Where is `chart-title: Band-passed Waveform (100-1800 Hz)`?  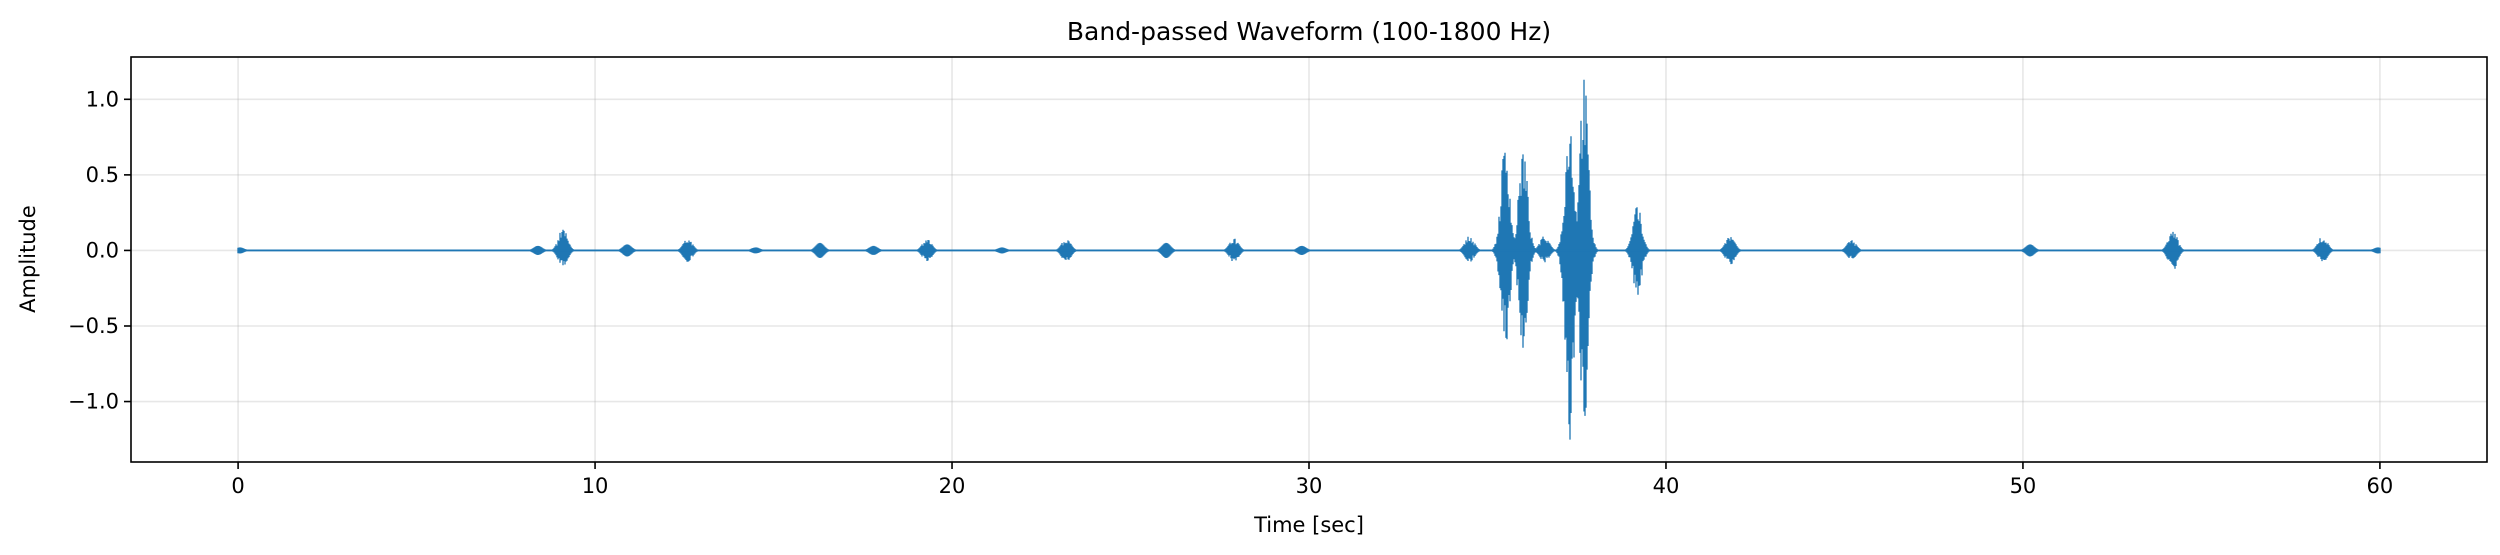 chart-title: Band-passed Waveform (100-1800 Hz) is located at coordinates (1309, 31).